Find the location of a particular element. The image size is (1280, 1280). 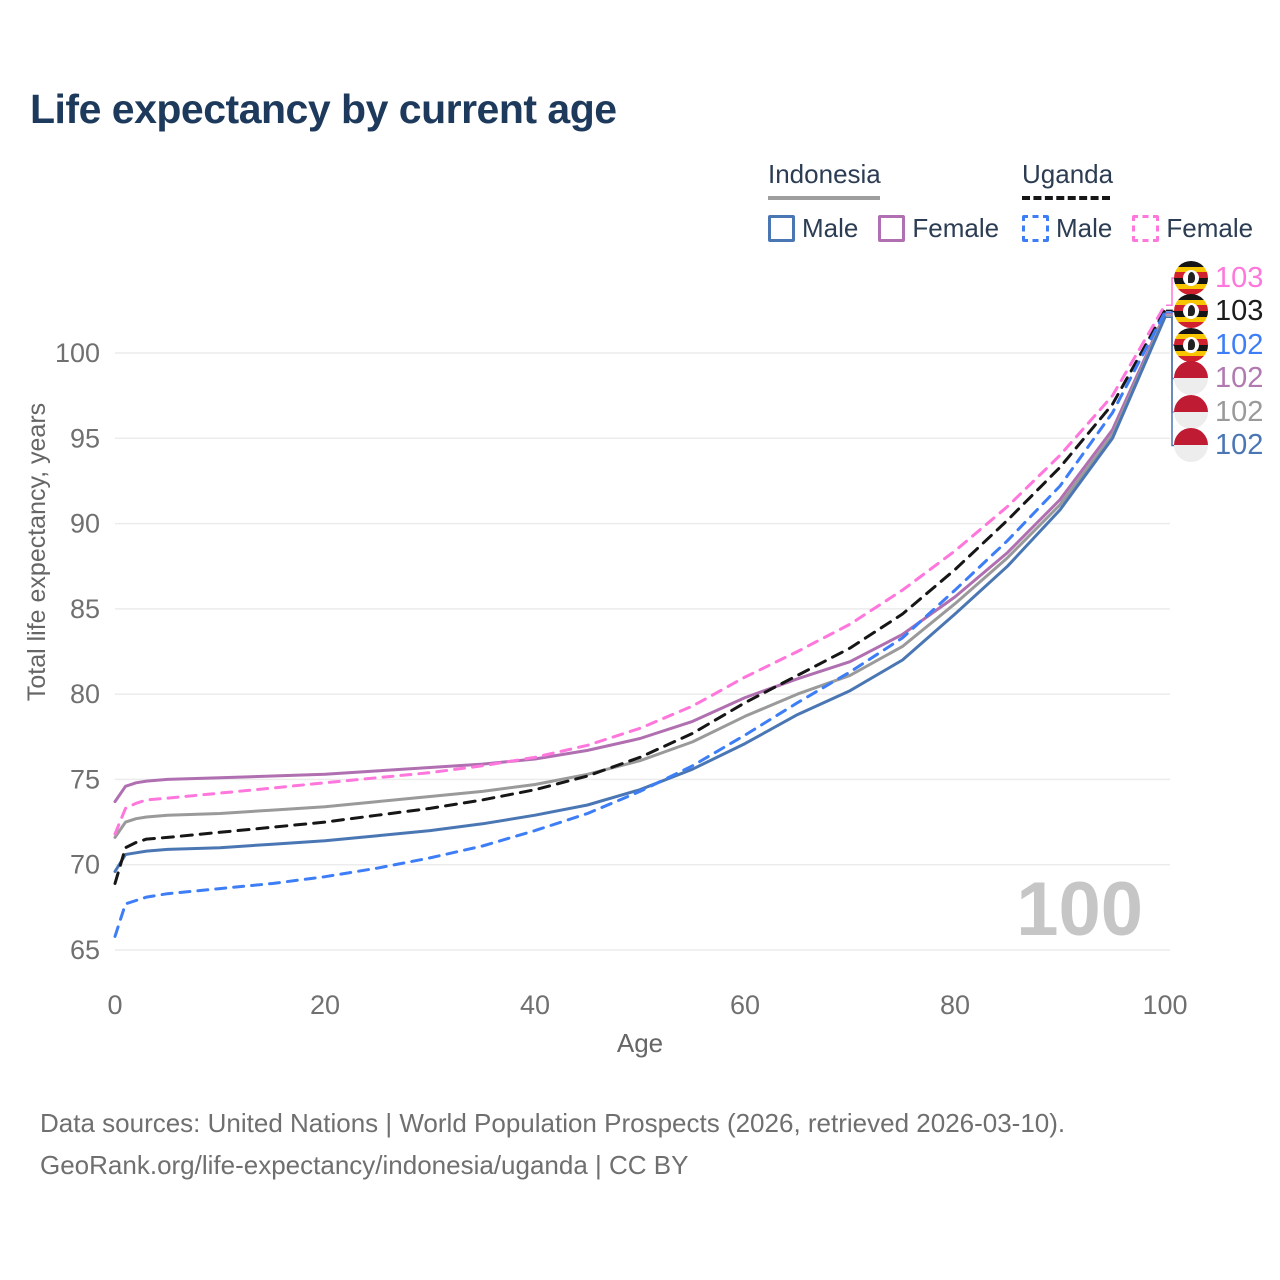

legend-swatch-indonesia-female is located at coordinates (892, 228).